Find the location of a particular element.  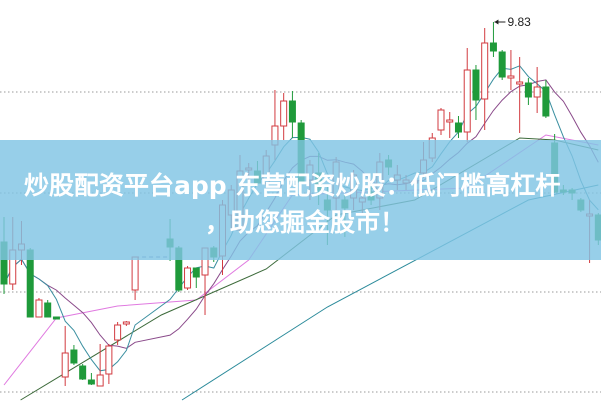

max-price-label: 9.83 is located at coordinates (519, 22).